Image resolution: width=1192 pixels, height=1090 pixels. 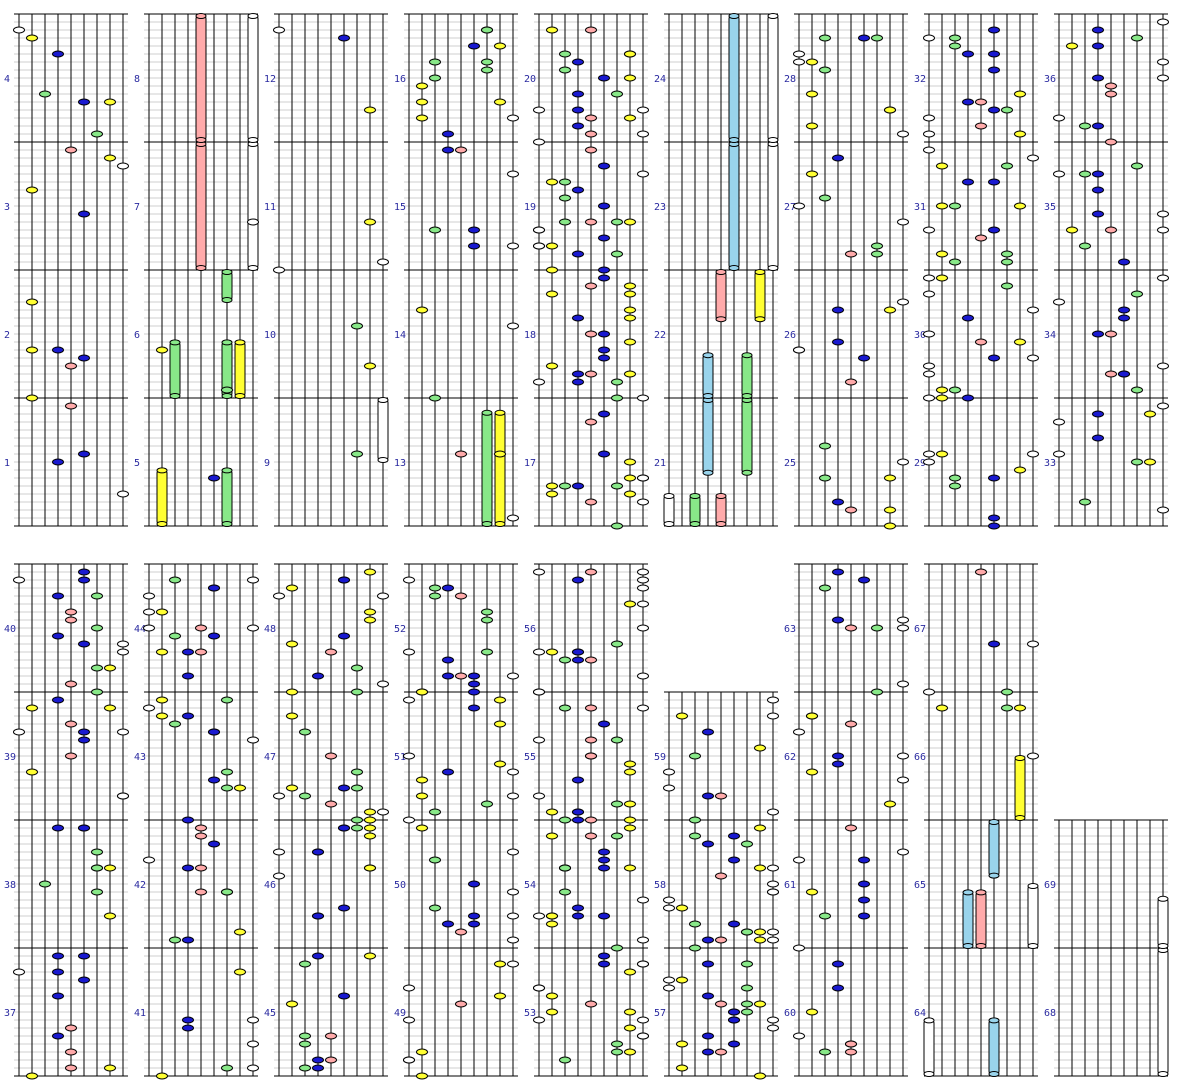 I want to click on score-column: 5 6 7 8, so click(x=196, y=270).